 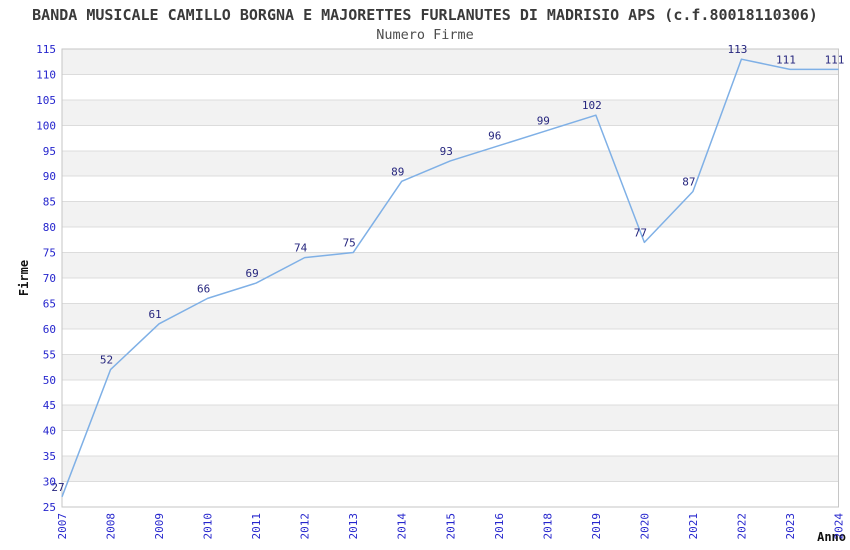 I want to click on x-tick-label: 2020, so click(x=644, y=526).